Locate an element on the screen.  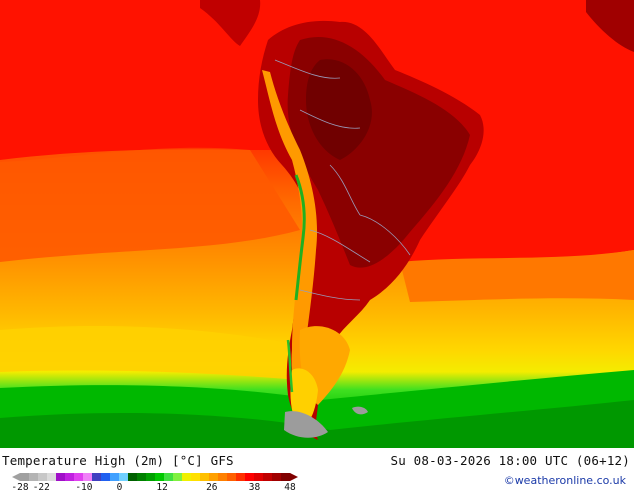
andes-cold-line-south is located at coordinates (290, 366).